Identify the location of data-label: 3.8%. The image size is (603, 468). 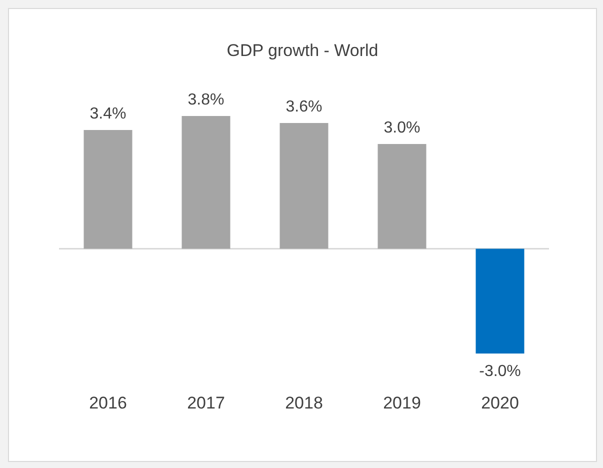
(206, 99).